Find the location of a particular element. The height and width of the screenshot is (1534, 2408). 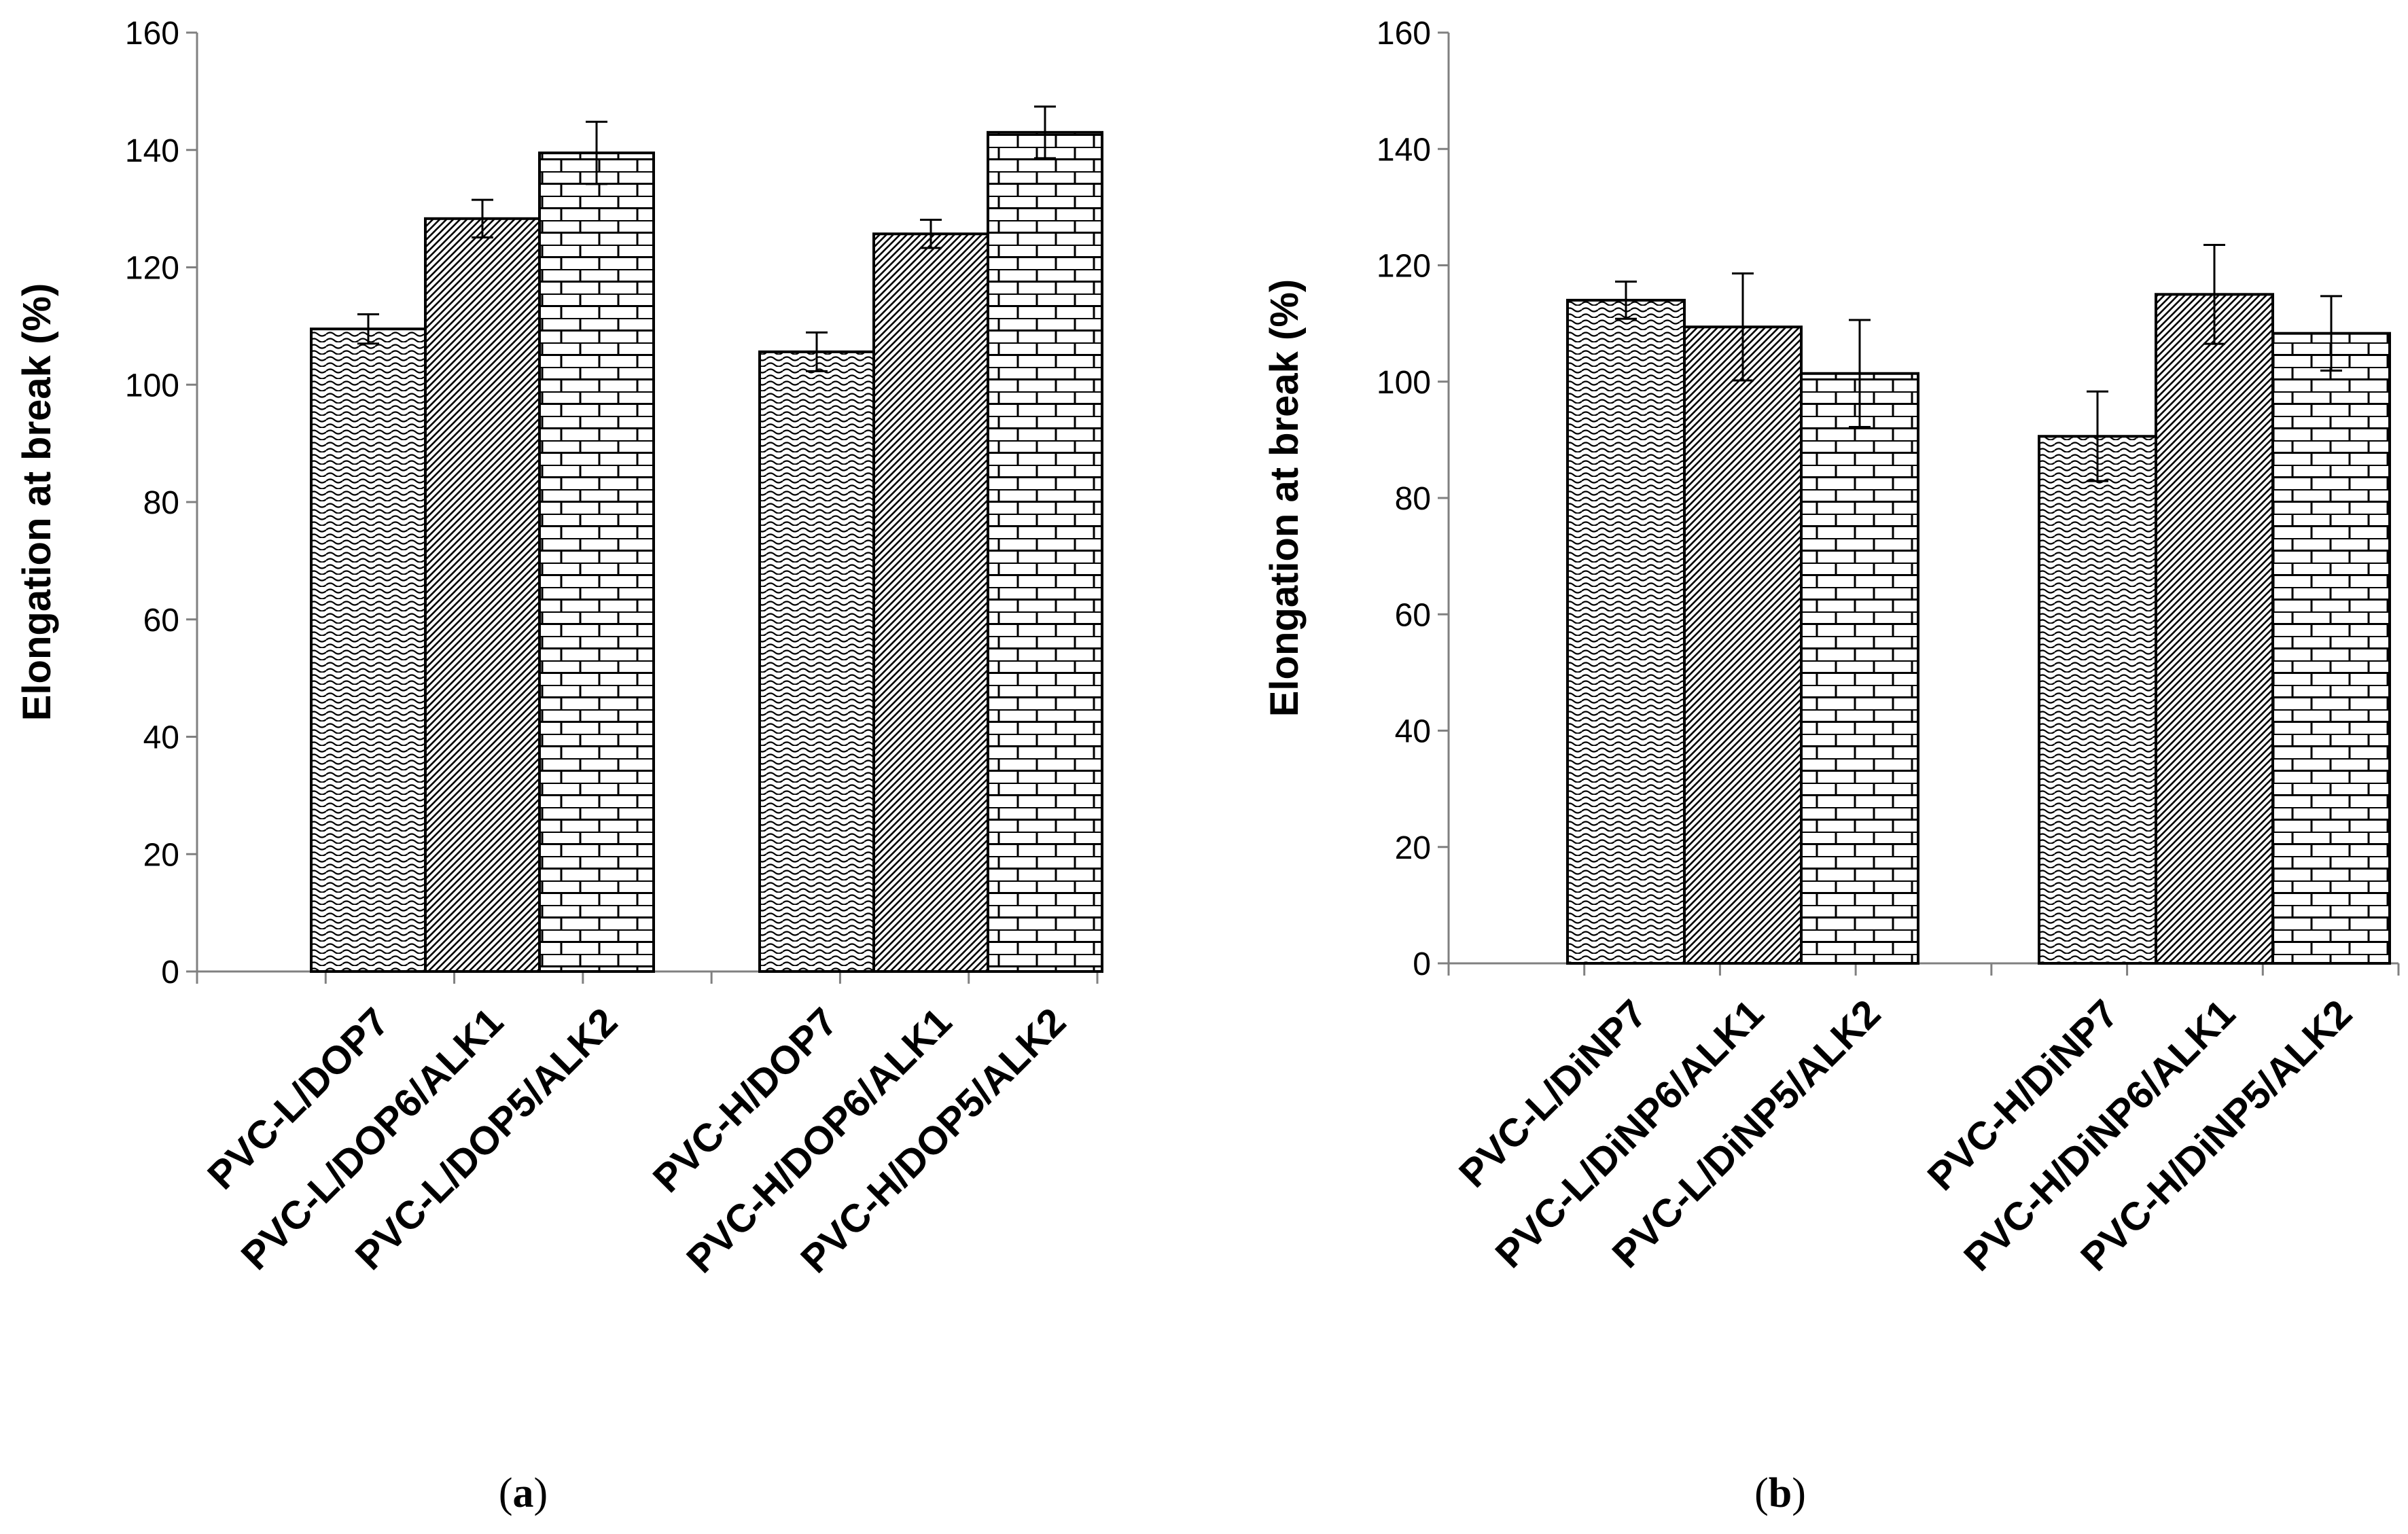

panel-a-letter: a is located at coordinates (523, 1493).